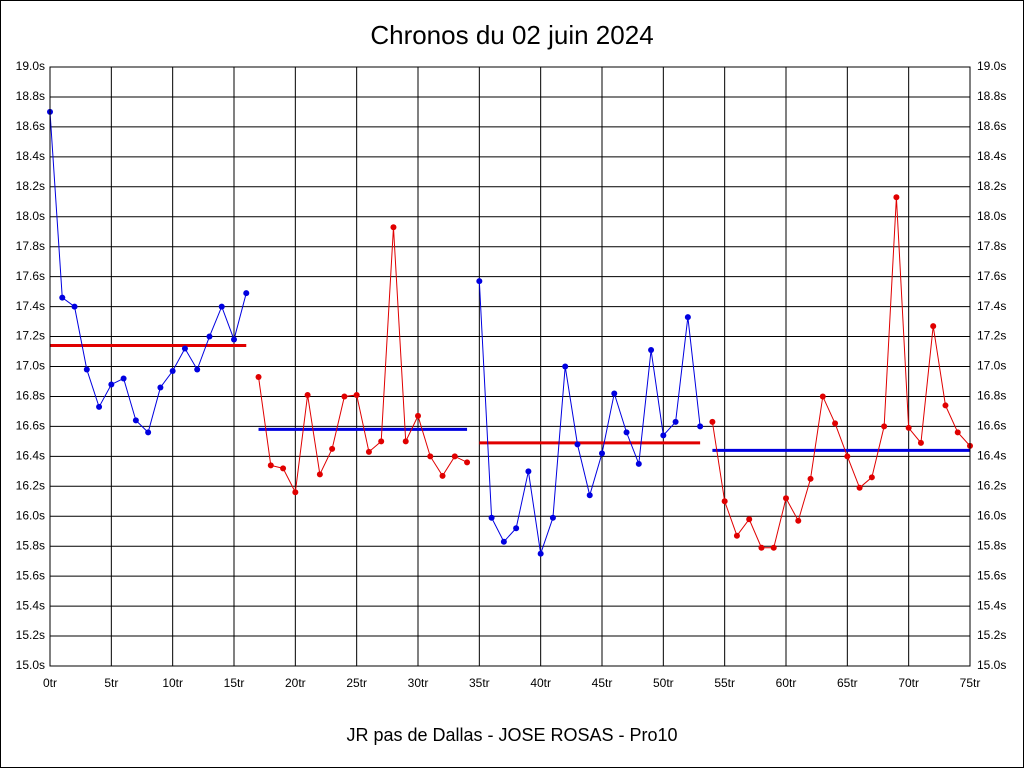 This screenshot has height=768, width=1024. I want to click on y-tick-label: 15.0s, so click(30, 665).